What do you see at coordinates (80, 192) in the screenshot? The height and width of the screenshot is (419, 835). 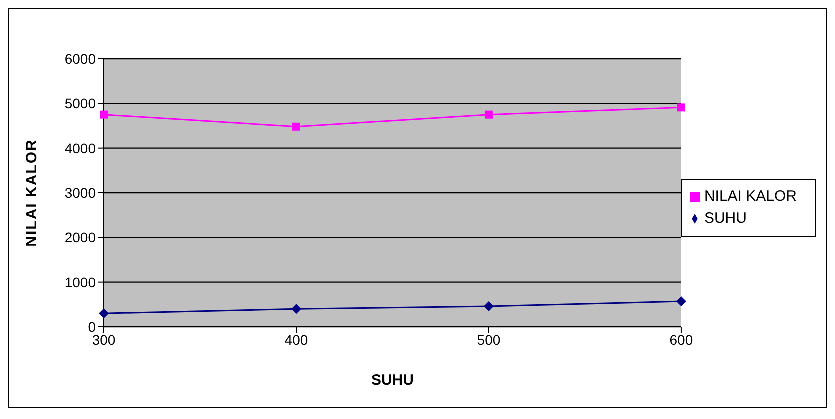 I see `y-tick-label: 3000` at bounding box center [80, 192].